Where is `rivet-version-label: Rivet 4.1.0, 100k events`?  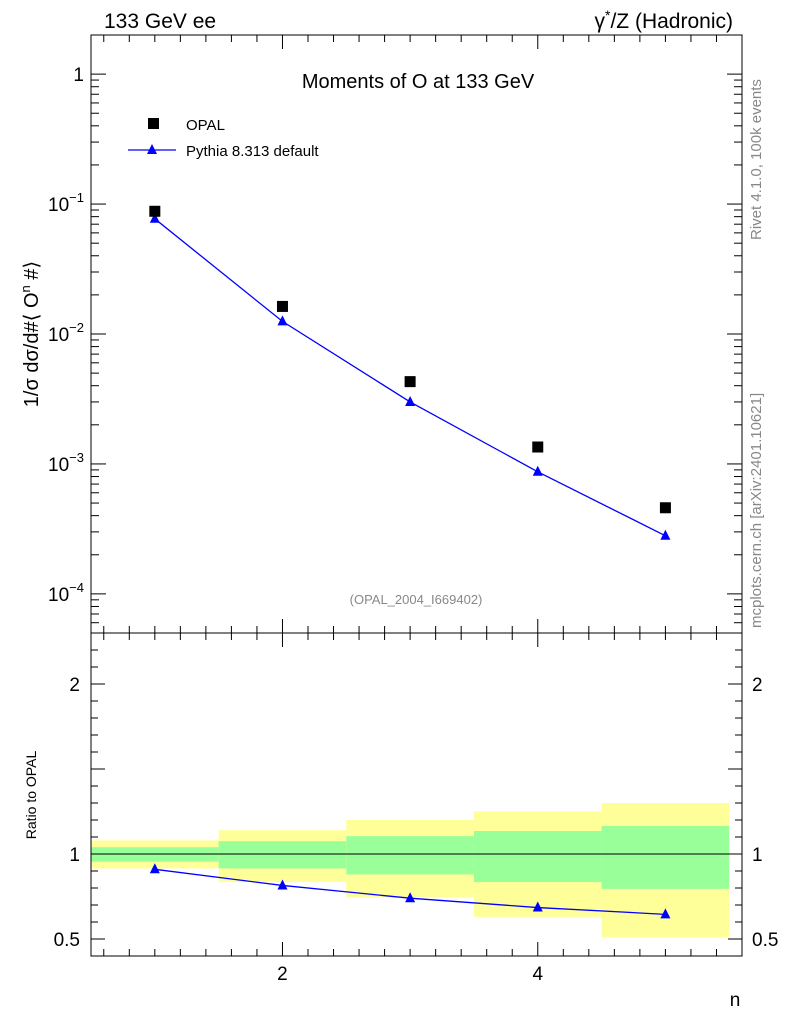 rivet-version-label: Rivet 4.1.0, 100k events is located at coordinates (756, 159).